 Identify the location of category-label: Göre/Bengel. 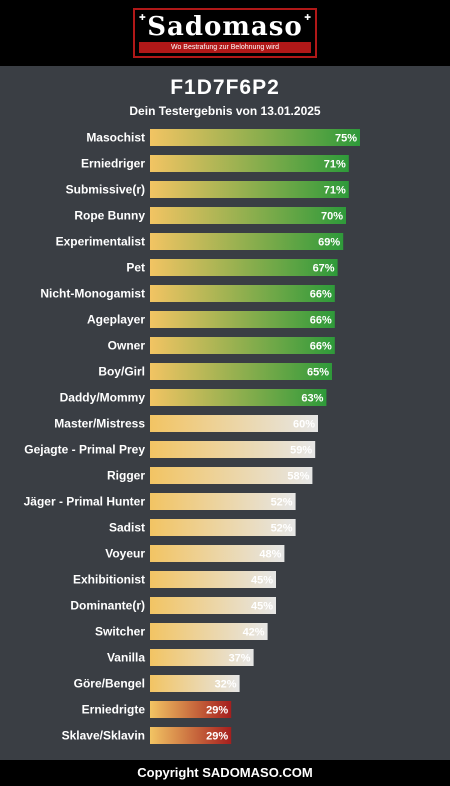
(109, 684).